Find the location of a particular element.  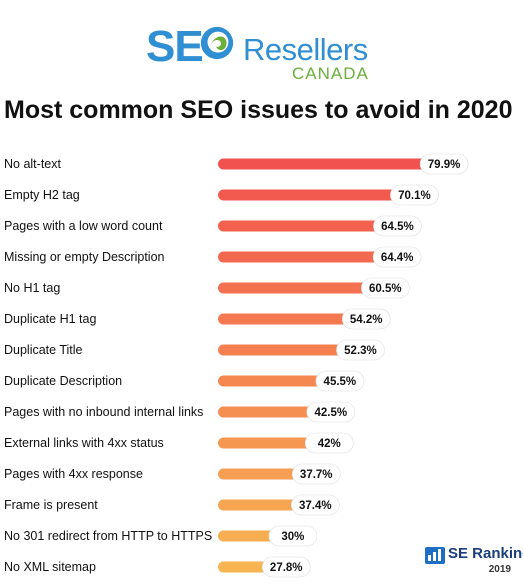

value-label: 37.4% is located at coordinates (315, 506).